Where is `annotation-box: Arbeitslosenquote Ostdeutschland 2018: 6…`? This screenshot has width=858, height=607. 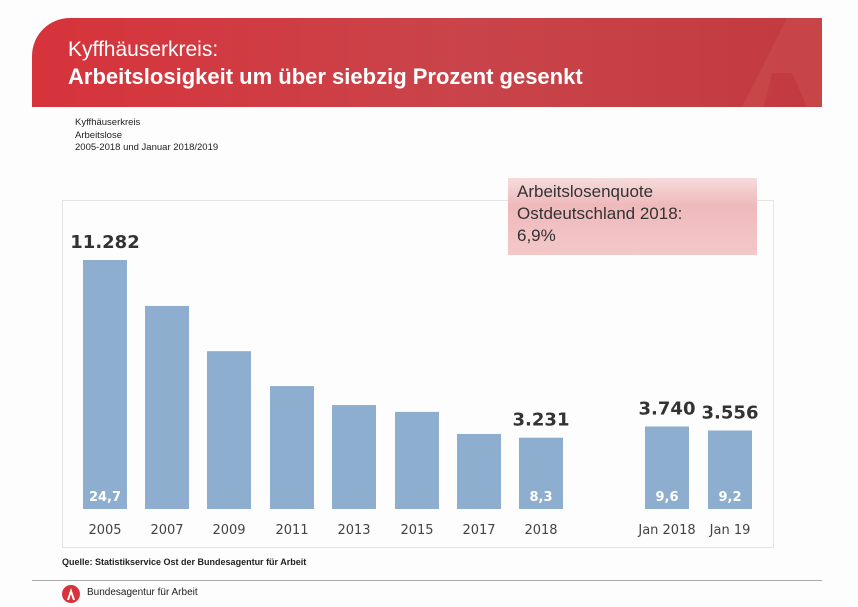
annotation-box: Arbeitslosenquote Ostdeutschland 2018: 6… is located at coordinates (632, 216).